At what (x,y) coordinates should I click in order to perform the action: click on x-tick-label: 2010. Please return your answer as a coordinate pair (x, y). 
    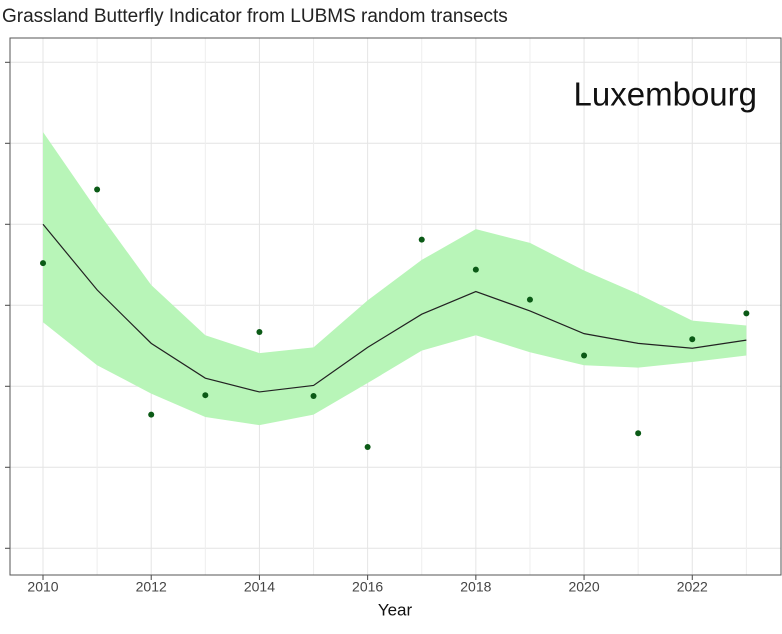
    Looking at the image, I should click on (42, 587).